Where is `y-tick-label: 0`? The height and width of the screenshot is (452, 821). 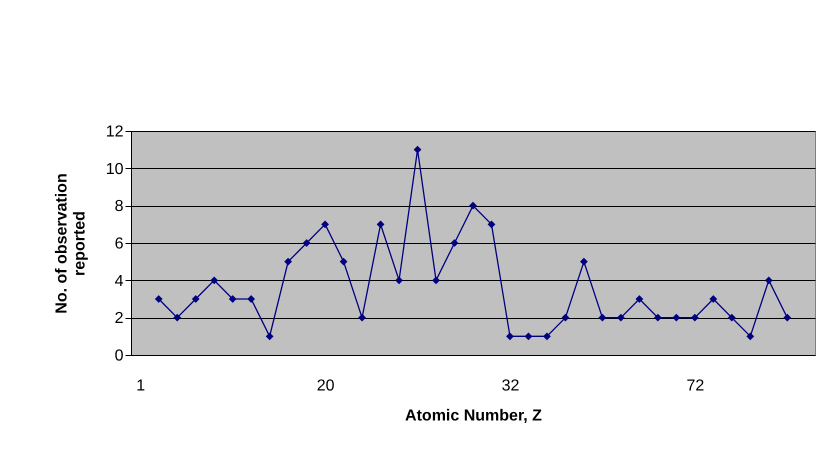 y-tick-label: 0 is located at coordinates (119, 356).